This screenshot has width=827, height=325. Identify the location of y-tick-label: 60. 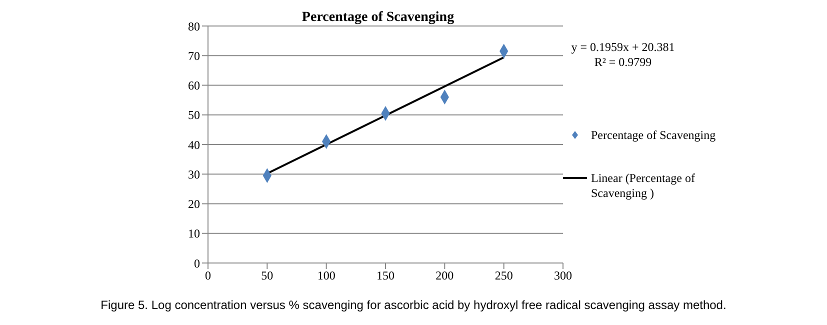
(194, 85).